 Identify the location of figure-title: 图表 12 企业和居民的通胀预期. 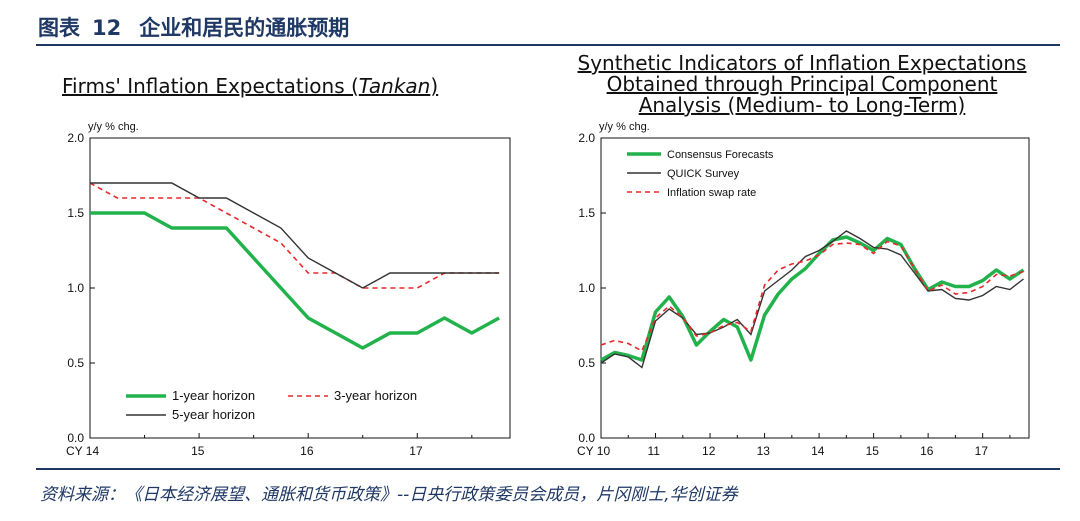
(193, 27).